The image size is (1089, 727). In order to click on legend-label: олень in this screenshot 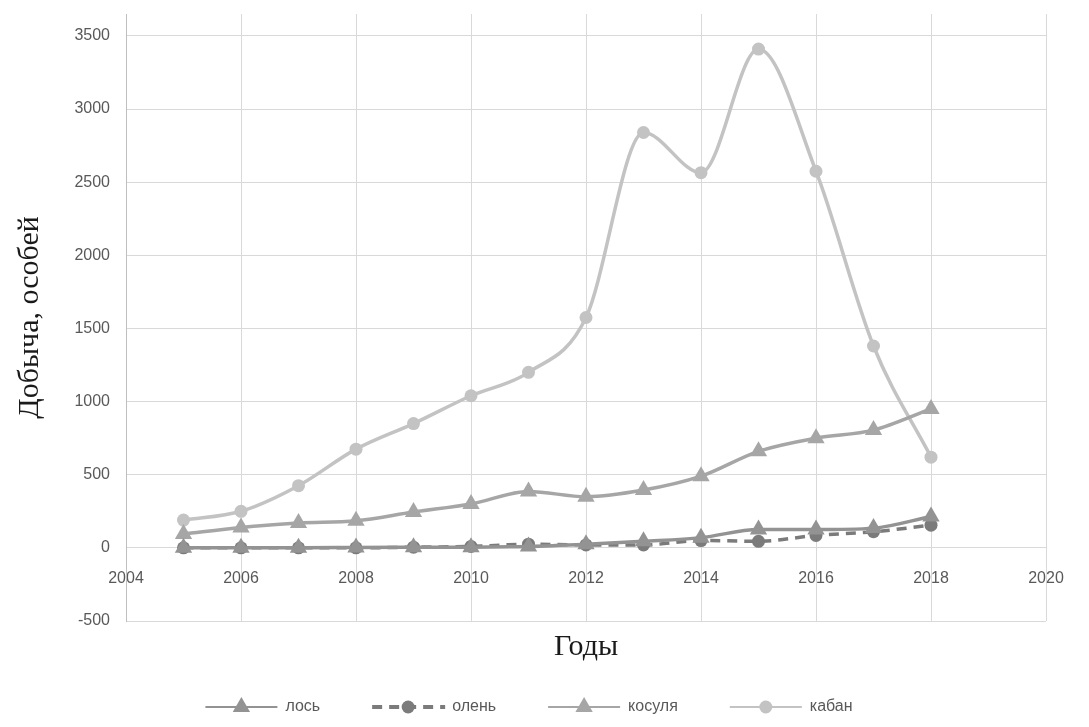, I will do `click(474, 706)`.